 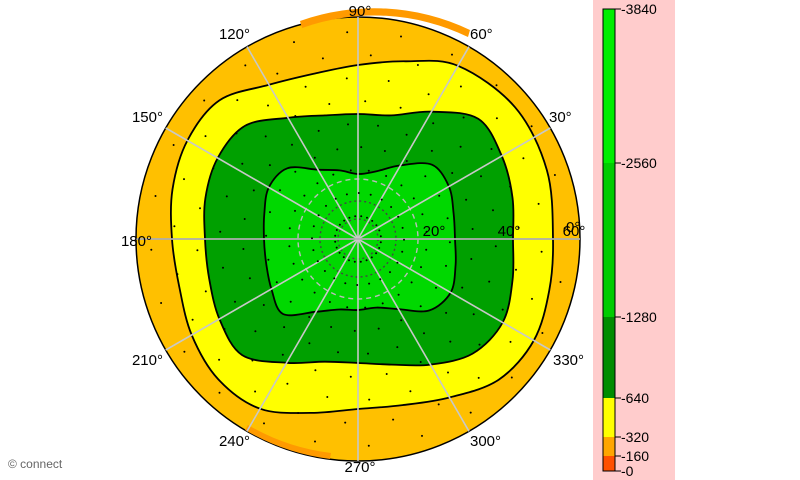 I want to click on angle-label-1: 30°, so click(x=560, y=117).